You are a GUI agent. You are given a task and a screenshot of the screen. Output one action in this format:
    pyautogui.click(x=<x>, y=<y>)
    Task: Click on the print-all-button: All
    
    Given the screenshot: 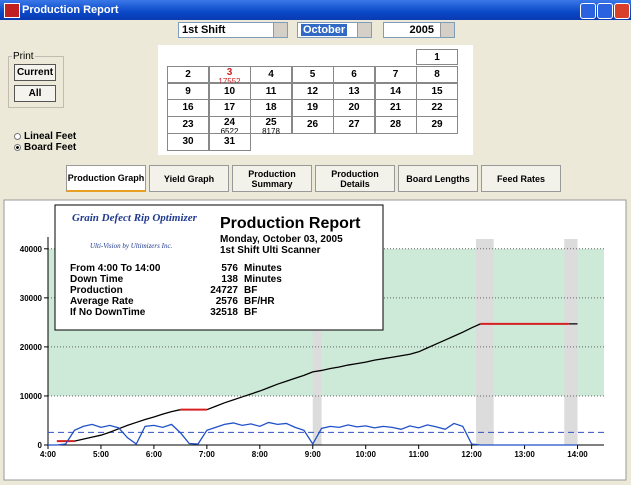 What is the action you would take?
    pyautogui.click(x=35, y=93)
    